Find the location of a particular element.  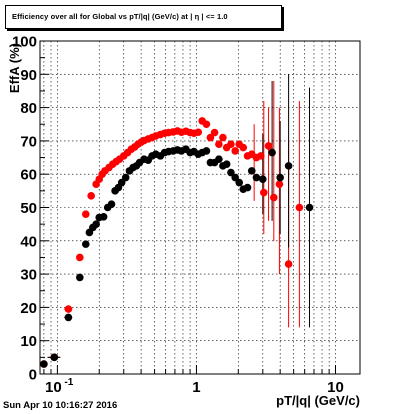

y-tick-label: 80 is located at coordinates (28, 108).